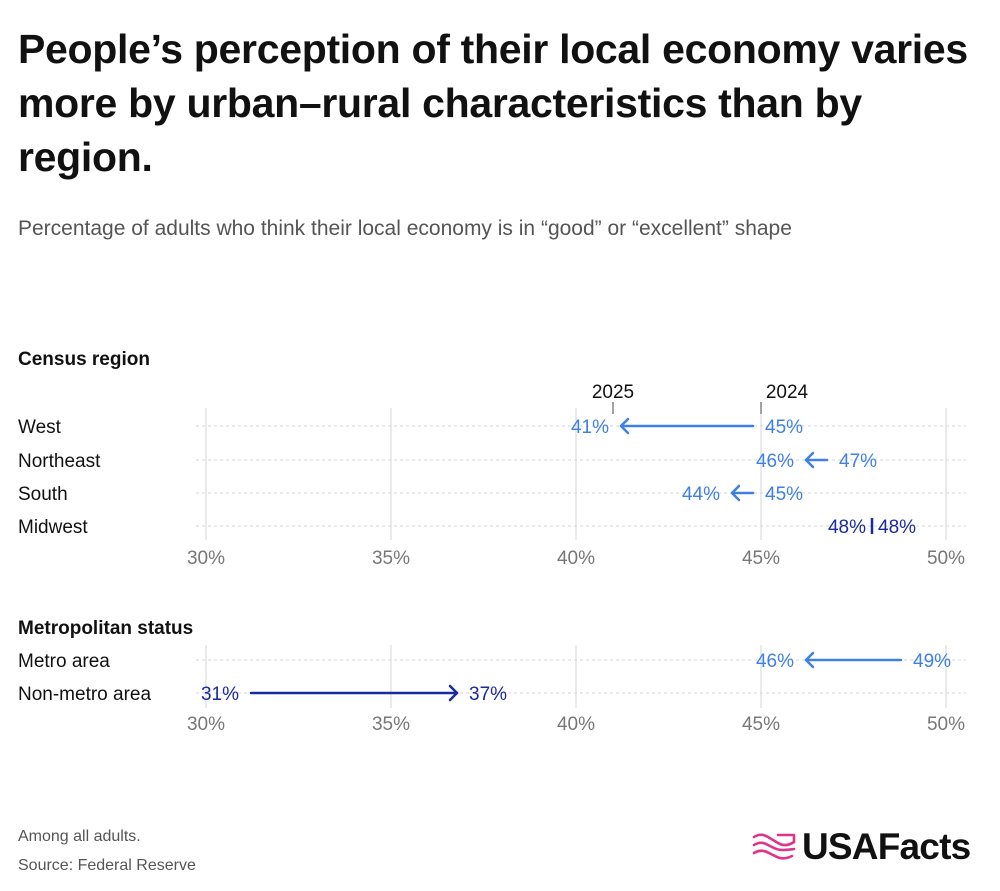 This screenshot has height=891, width=1000. Describe the element at coordinates (79, 836) in the screenshot. I see `footnote-note: Among all adults.` at that location.